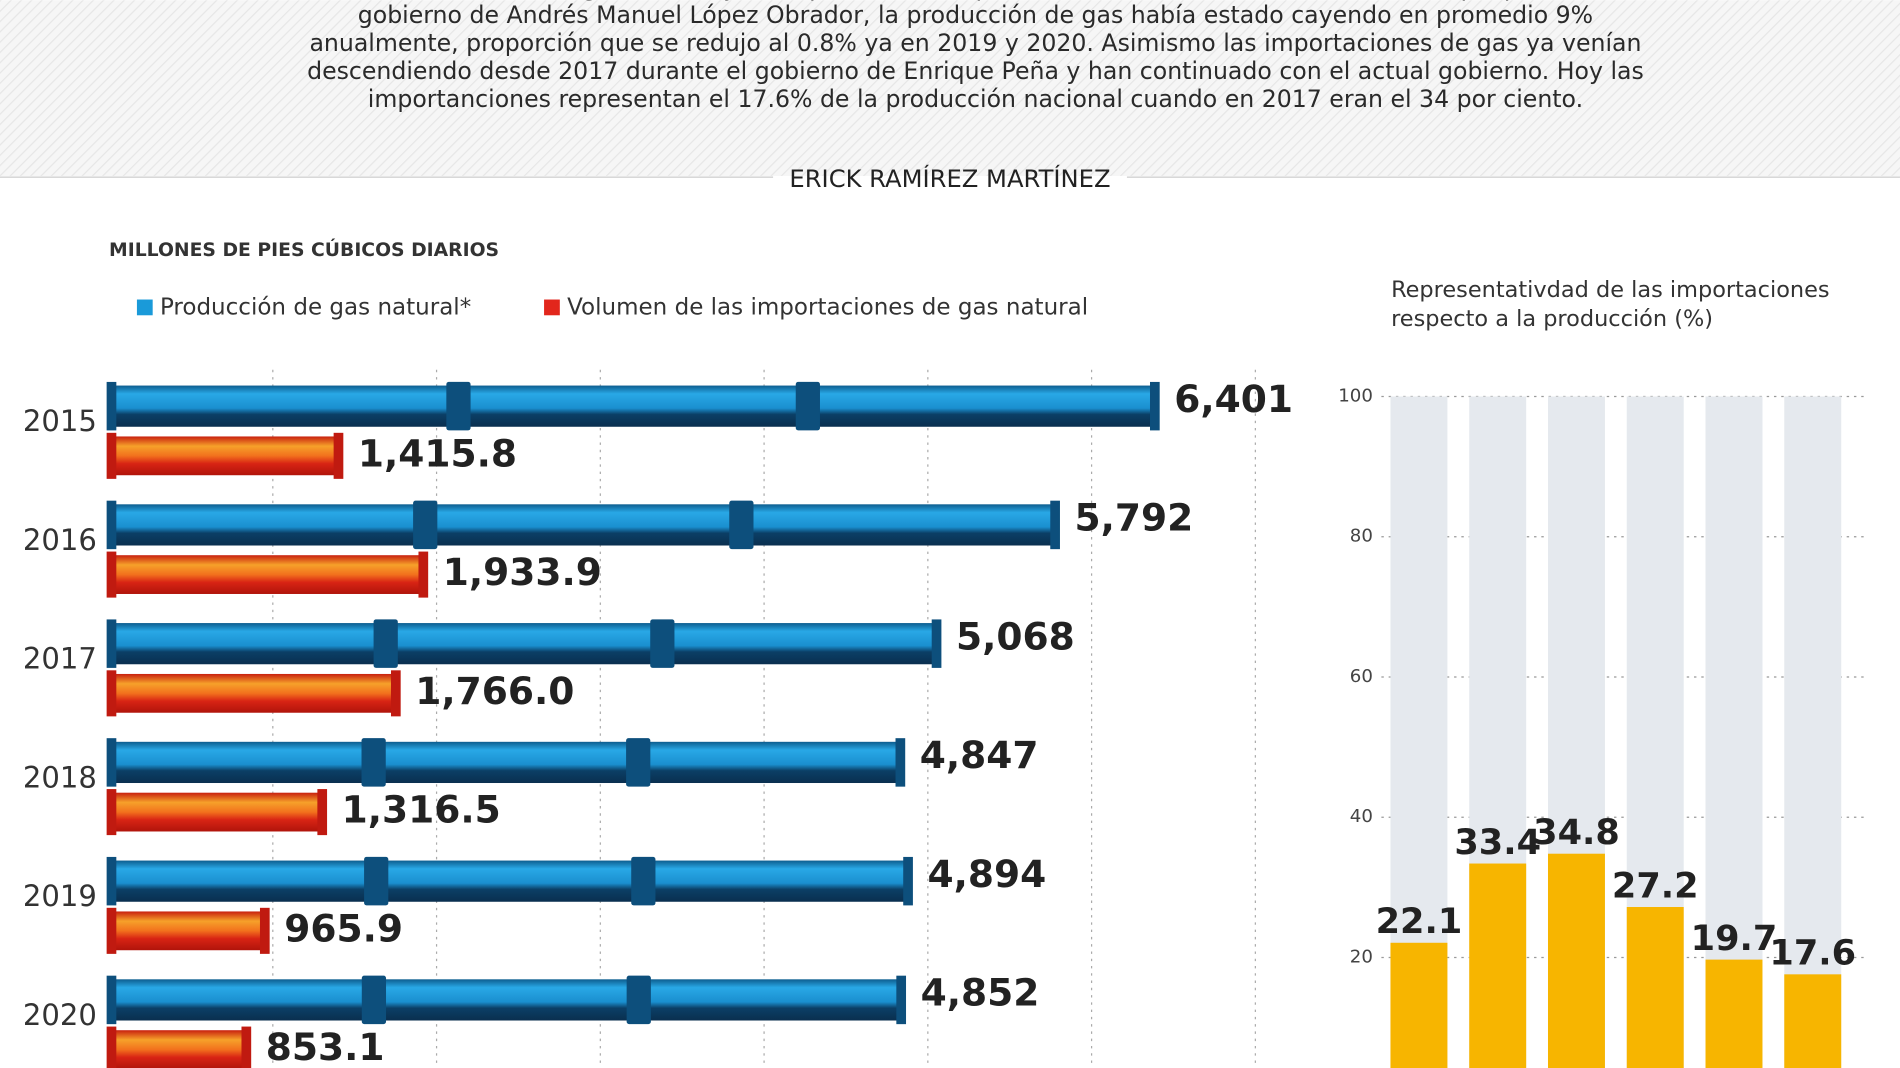 The height and width of the screenshot is (1068, 1900). I want to click on chart-title: MILLONES DE PIES CÚBICOS DIARIOS, so click(304, 249).